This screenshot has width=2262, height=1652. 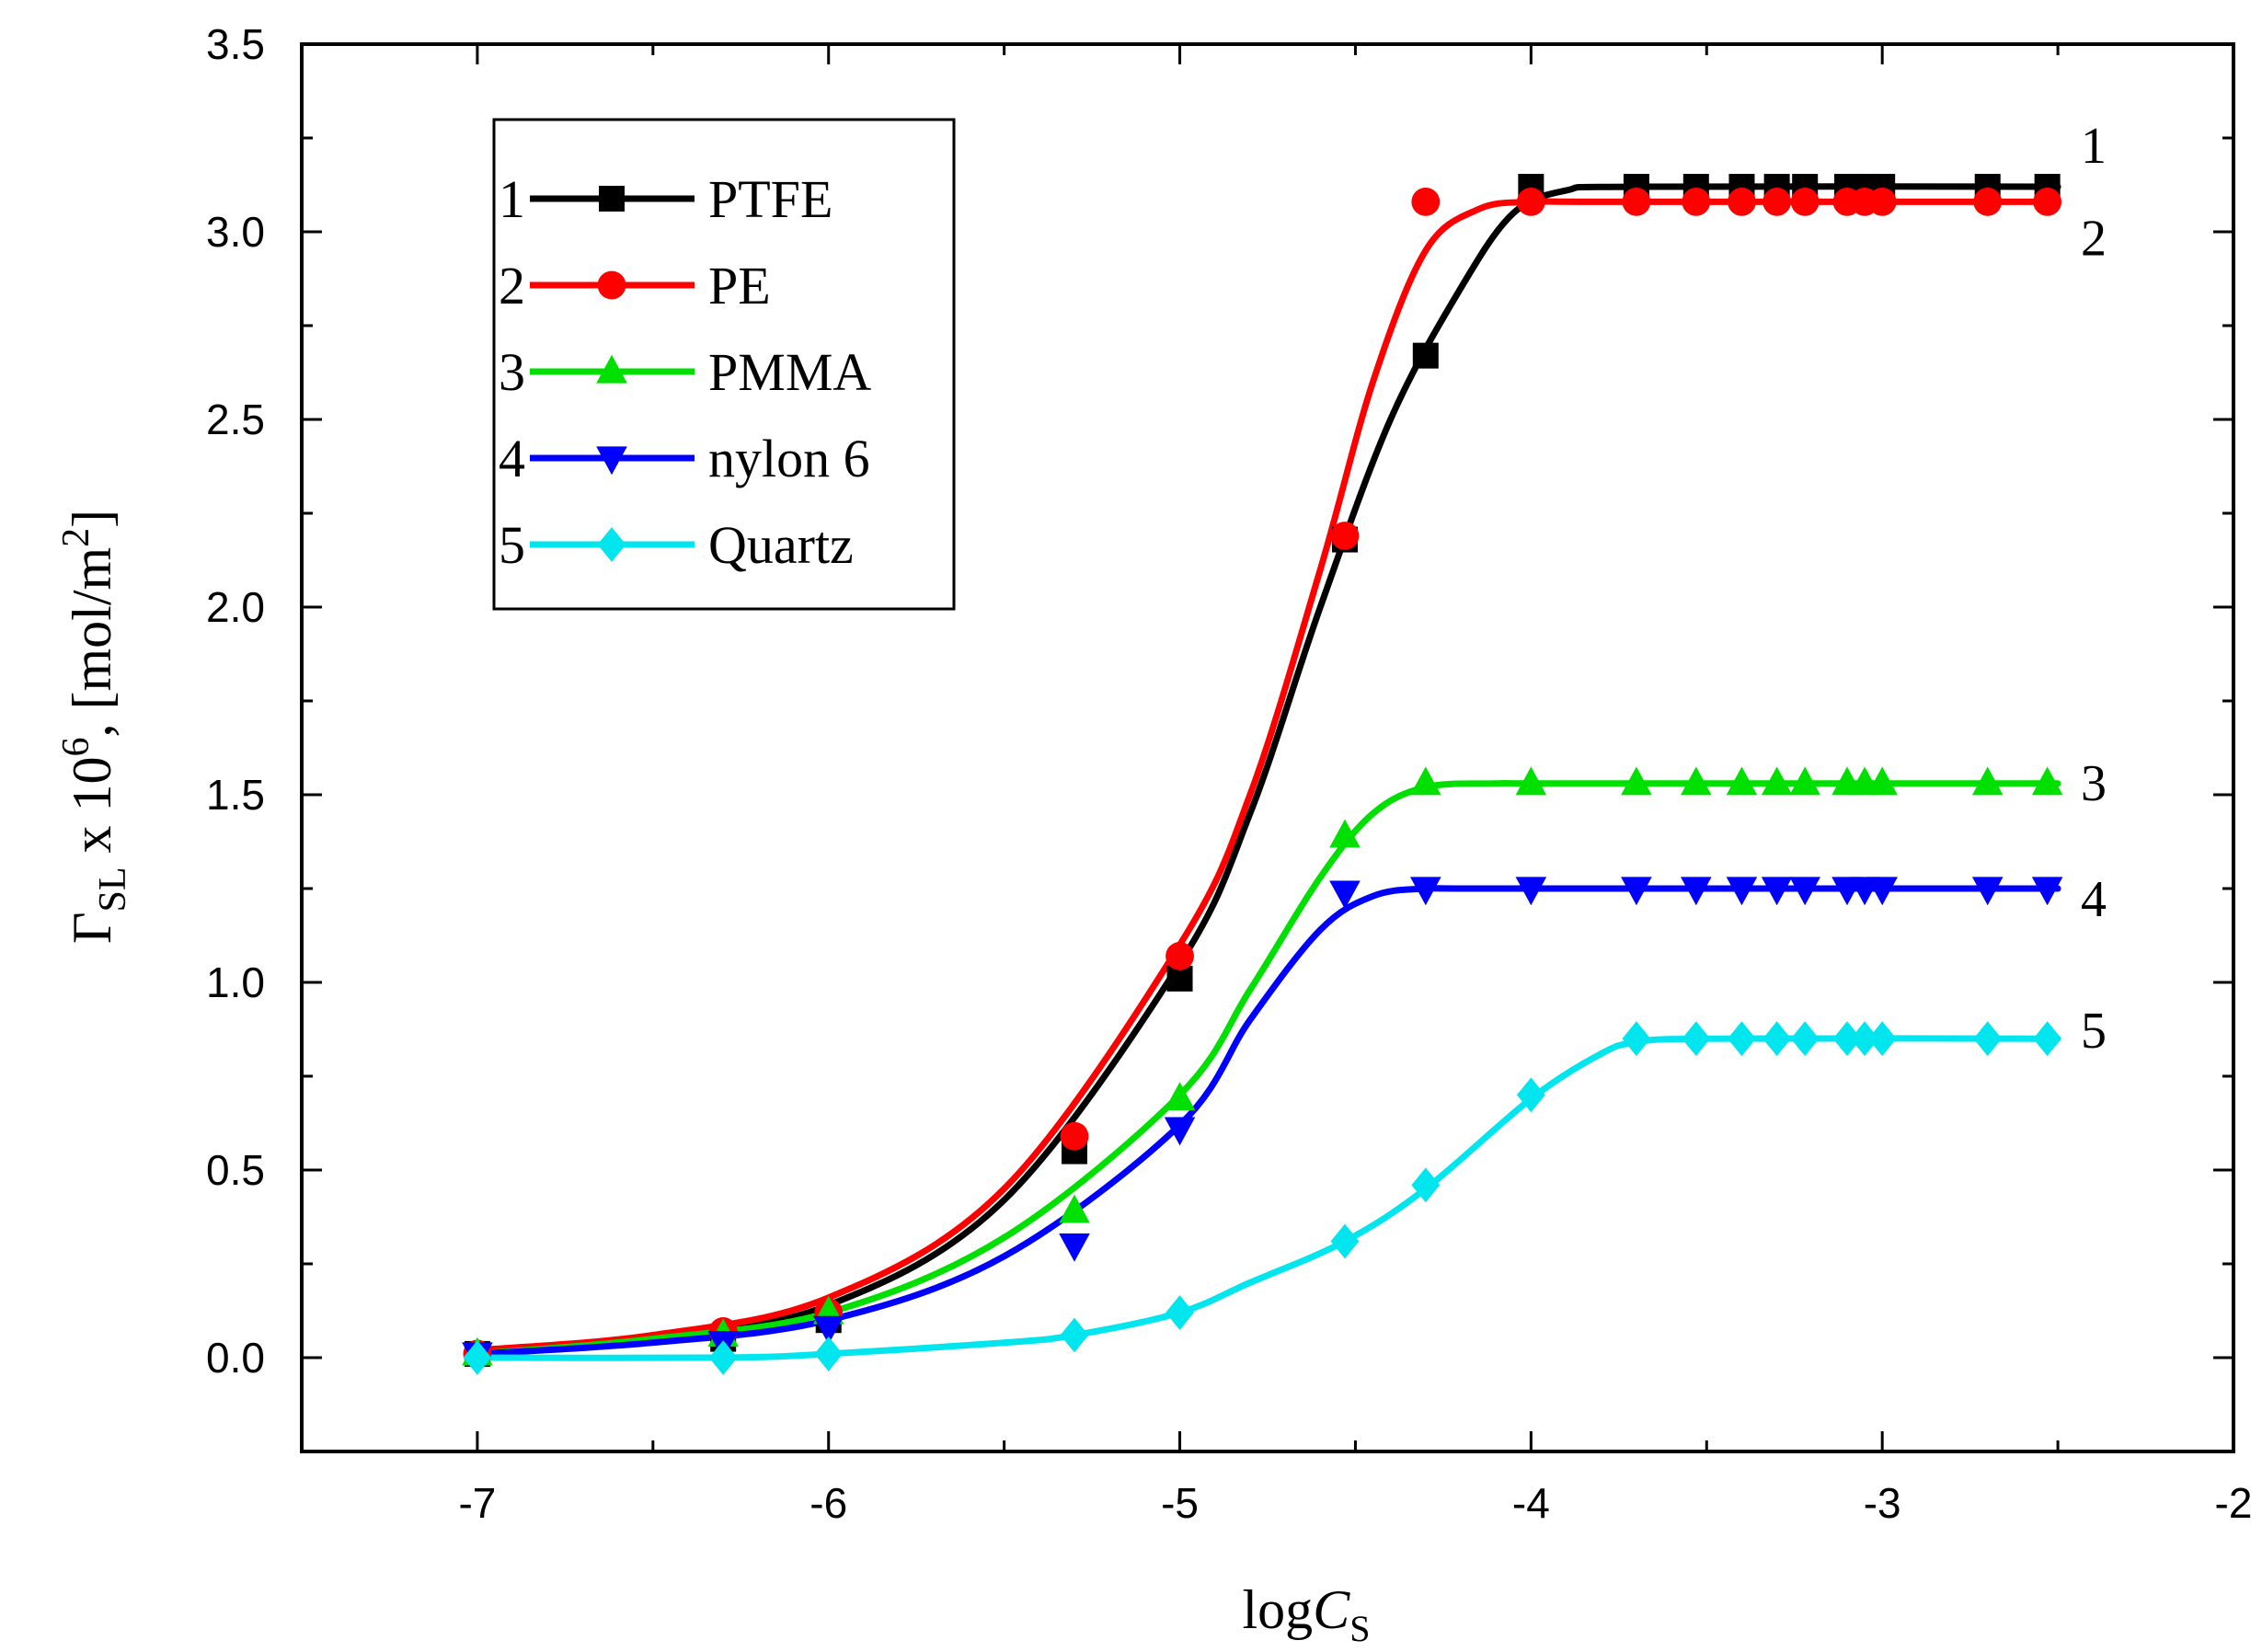 What do you see at coordinates (2094, 783) in the screenshot?
I see `series-end-label-3: 3` at bounding box center [2094, 783].